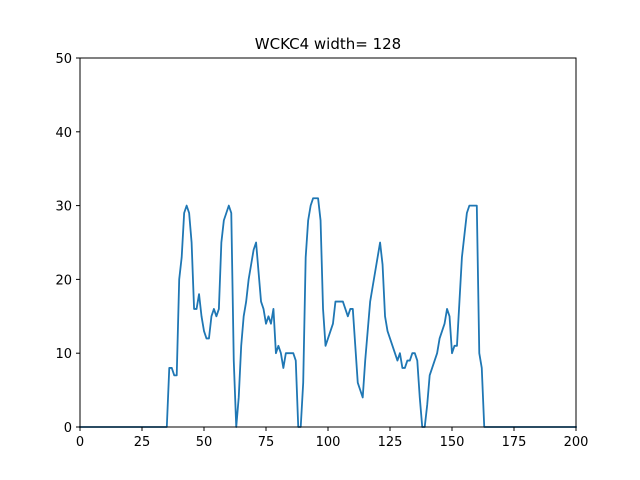  What do you see at coordinates (63, 133) in the screenshot?
I see `y-tick-label-40: 40` at bounding box center [63, 133].